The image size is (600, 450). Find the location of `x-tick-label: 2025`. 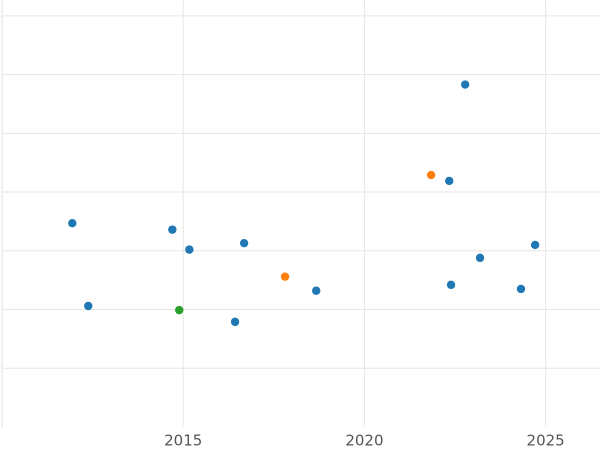

x-tick-label: 2025 is located at coordinates (546, 441).